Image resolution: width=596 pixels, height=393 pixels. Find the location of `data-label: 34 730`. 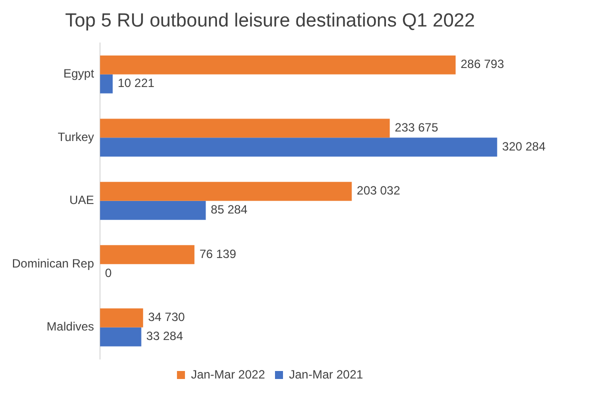

data-label: 34 730 is located at coordinates (167, 317).